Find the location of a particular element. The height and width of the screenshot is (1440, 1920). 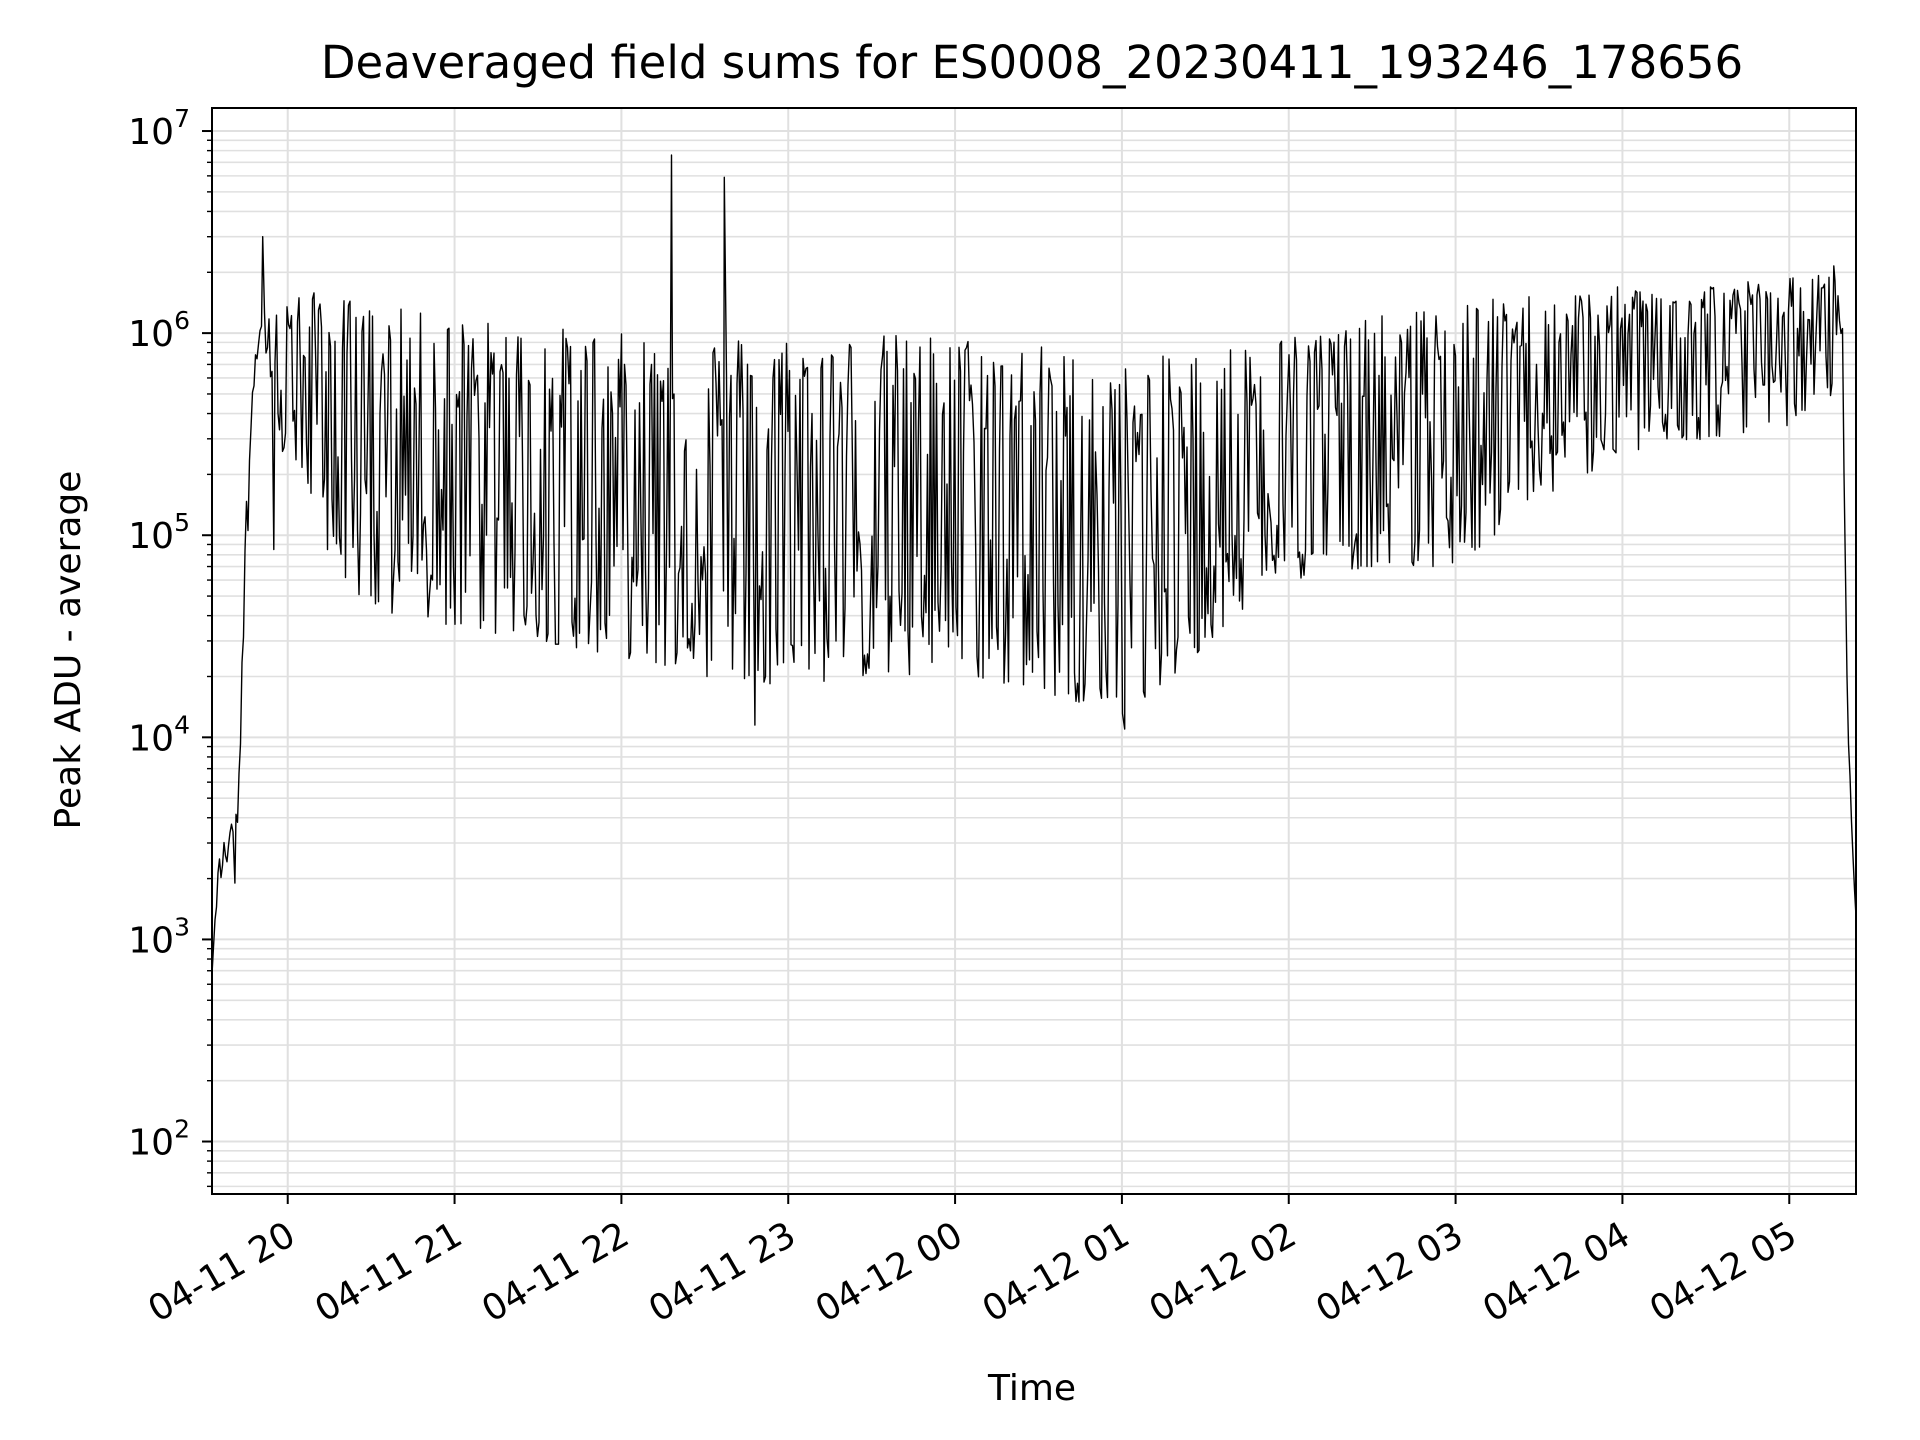

y-axis-label: Peak ADU - average is located at coordinates (68, 650).